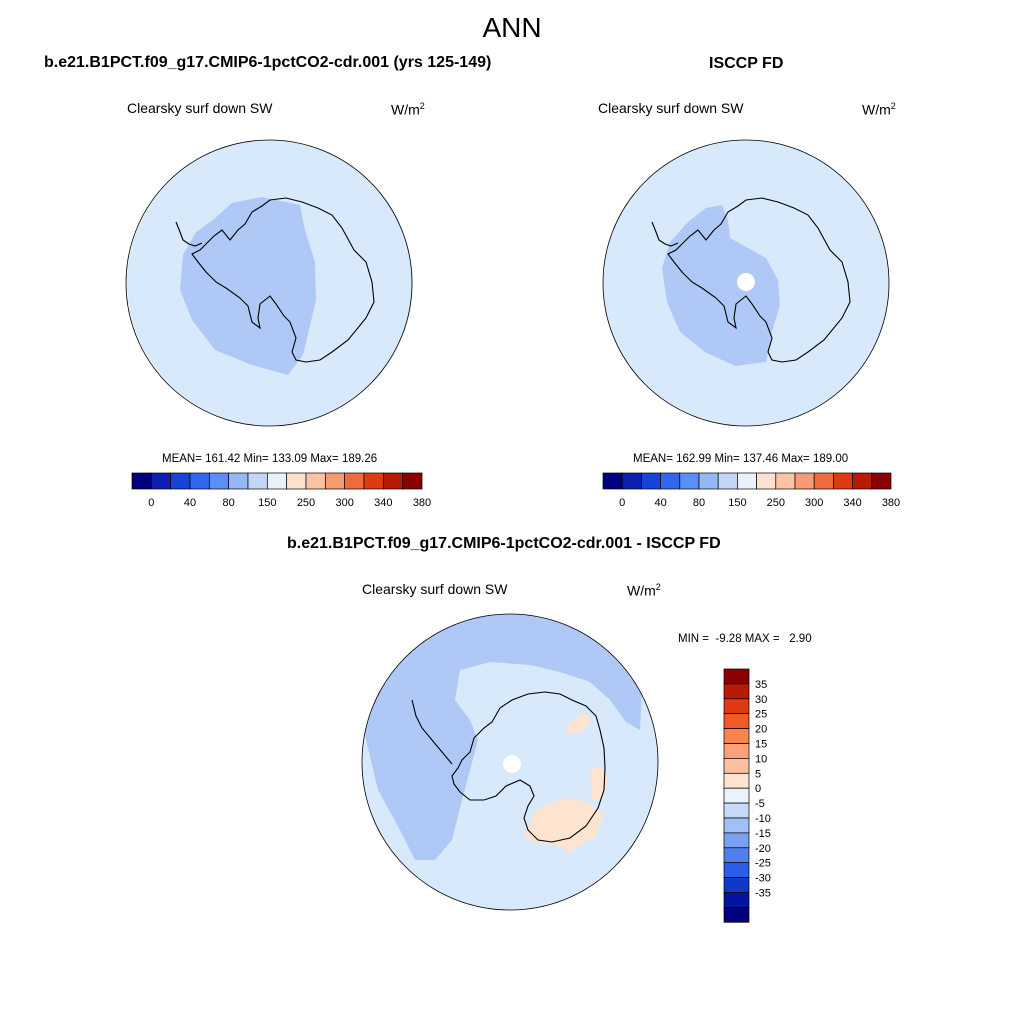  Describe the element at coordinates (344, 503) in the screenshot. I see `panel1-colorbar-tick-label: 300` at that location.